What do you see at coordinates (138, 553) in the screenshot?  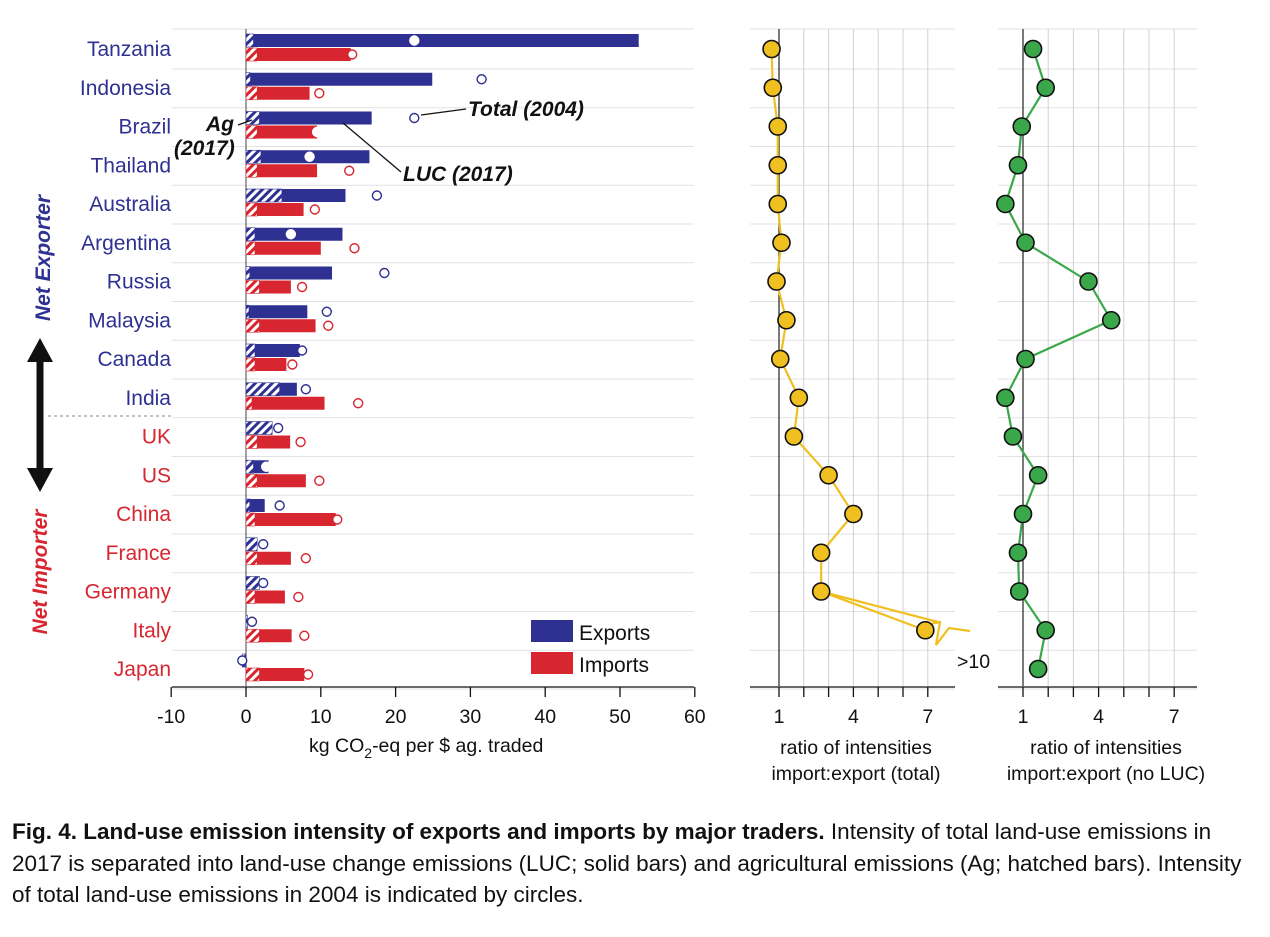 I see `country-label: France` at bounding box center [138, 553].